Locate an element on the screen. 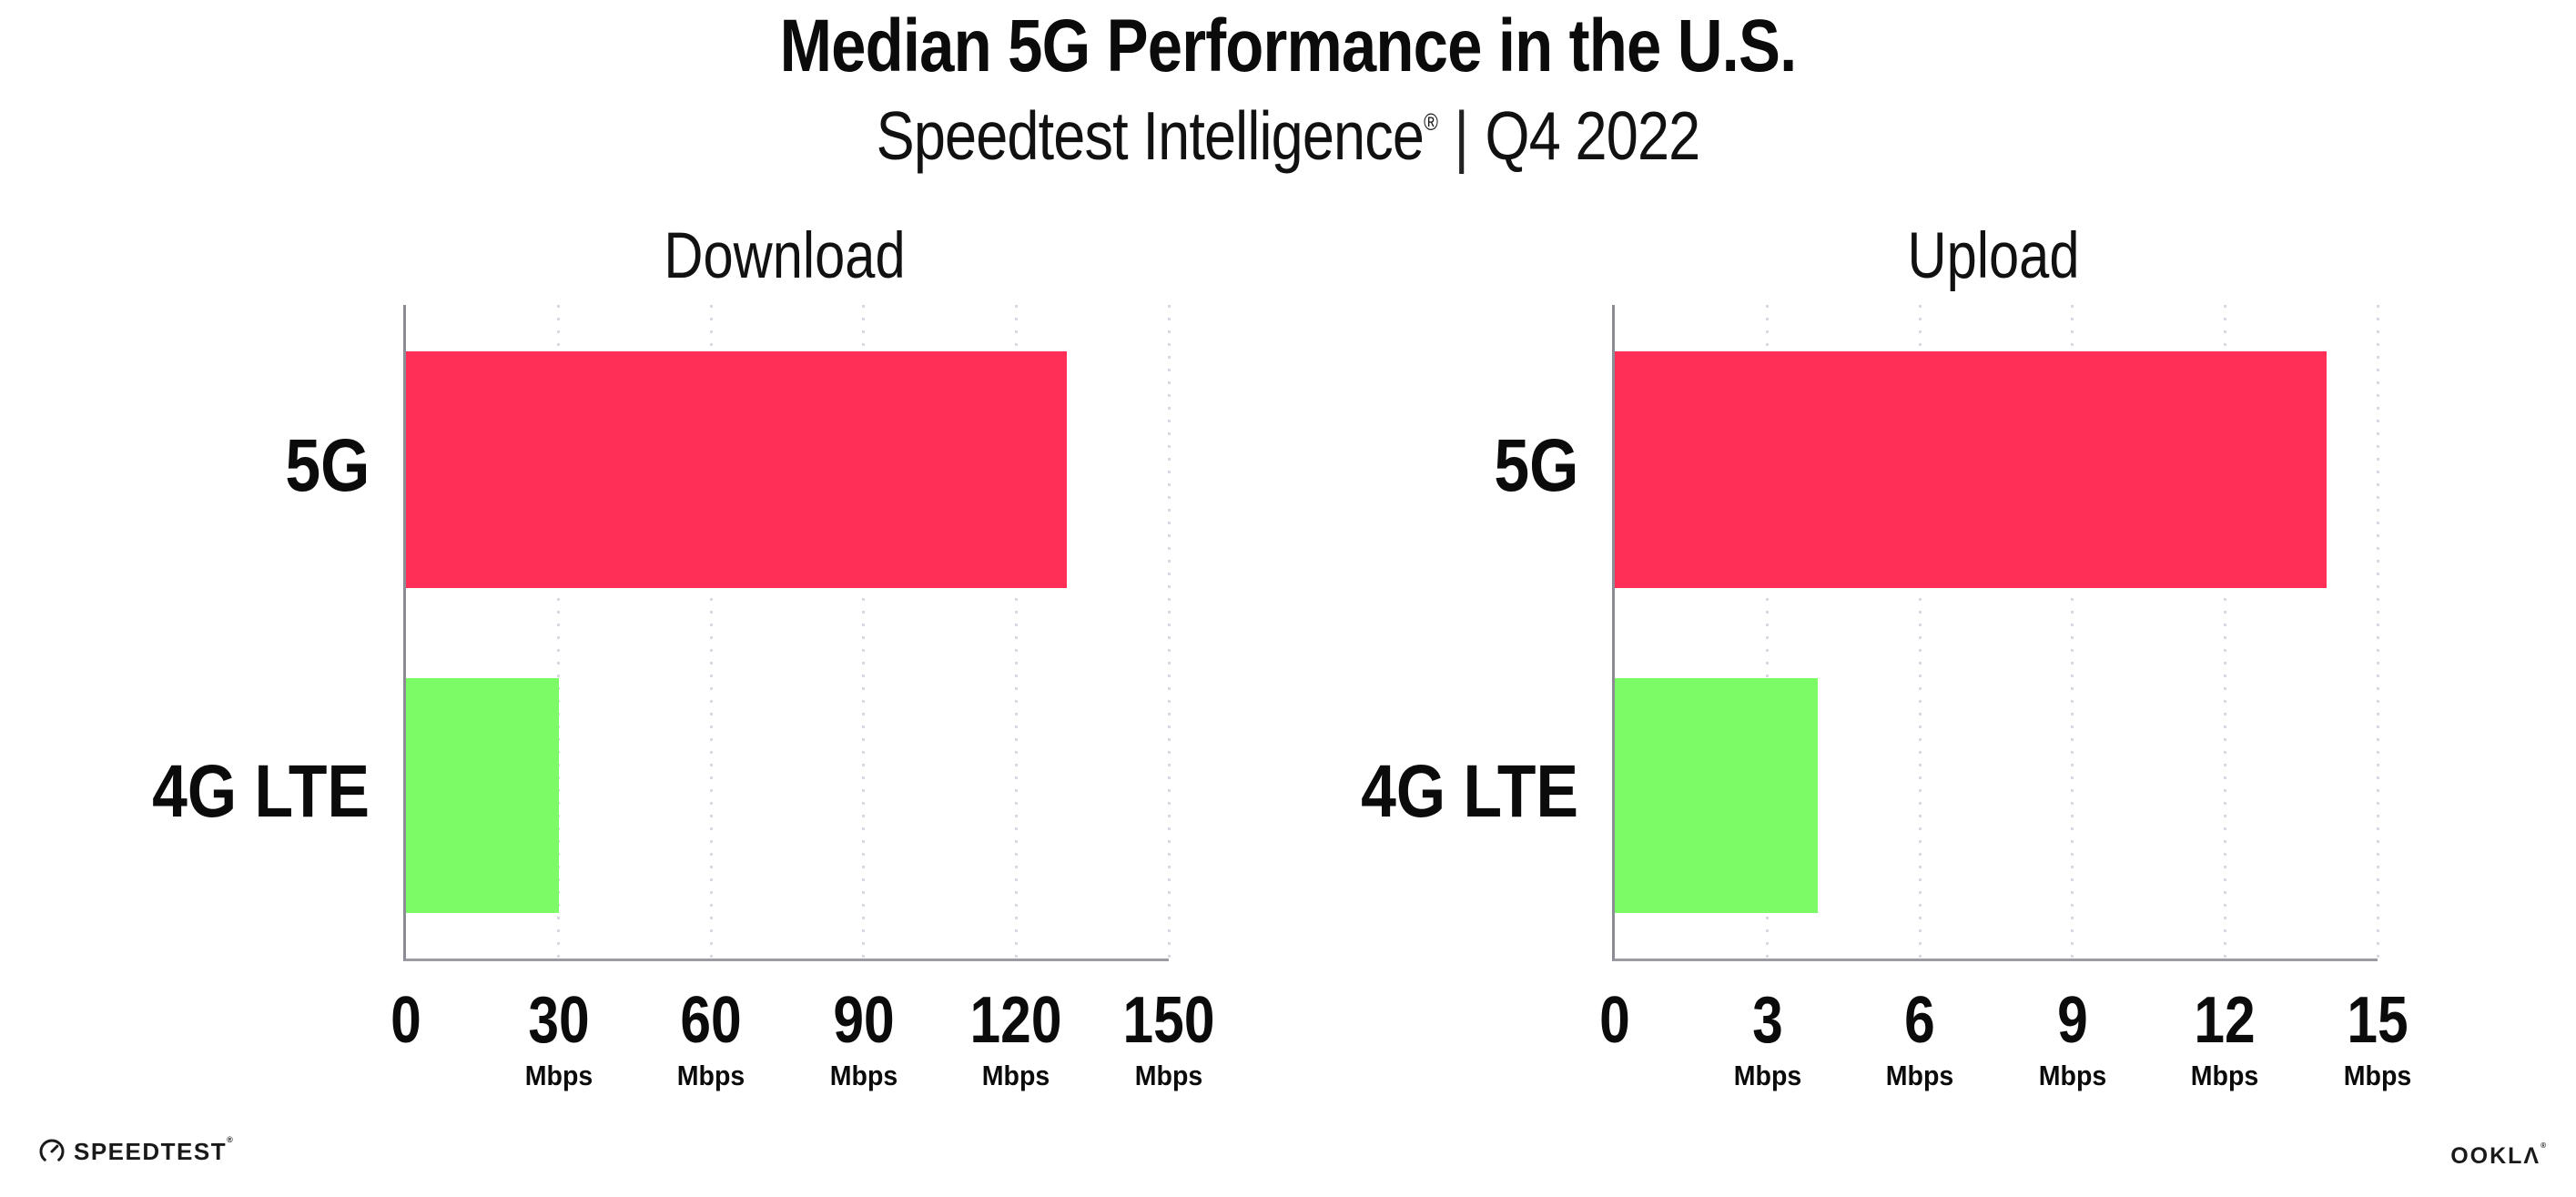 This screenshot has height=1197, width=2576. page-subtitle: Speedtest Intelligence® | Q4 2022 is located at coordinates (1287, 136).